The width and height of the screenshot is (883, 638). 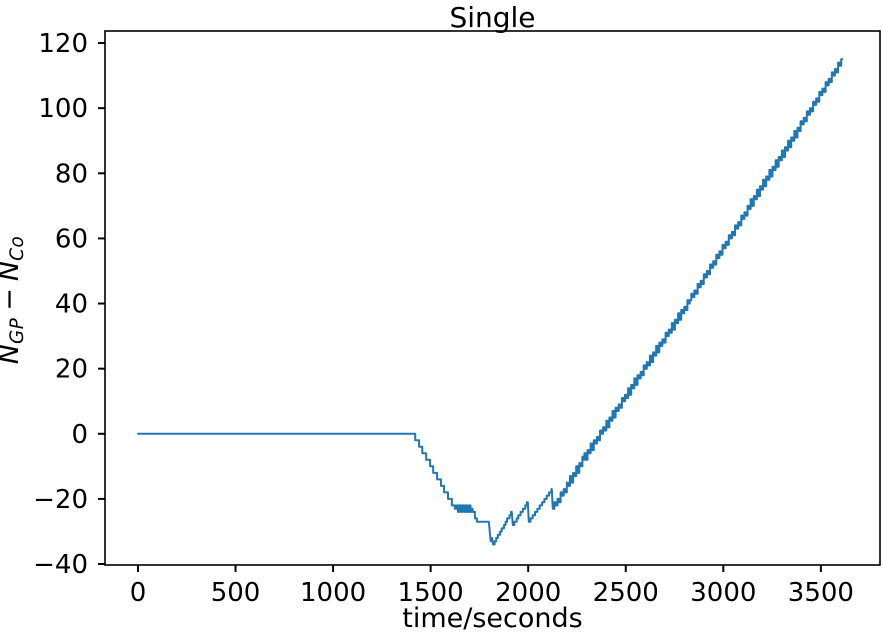 I want to click on x-tick-label: 3000, so click(x=723, y=593).